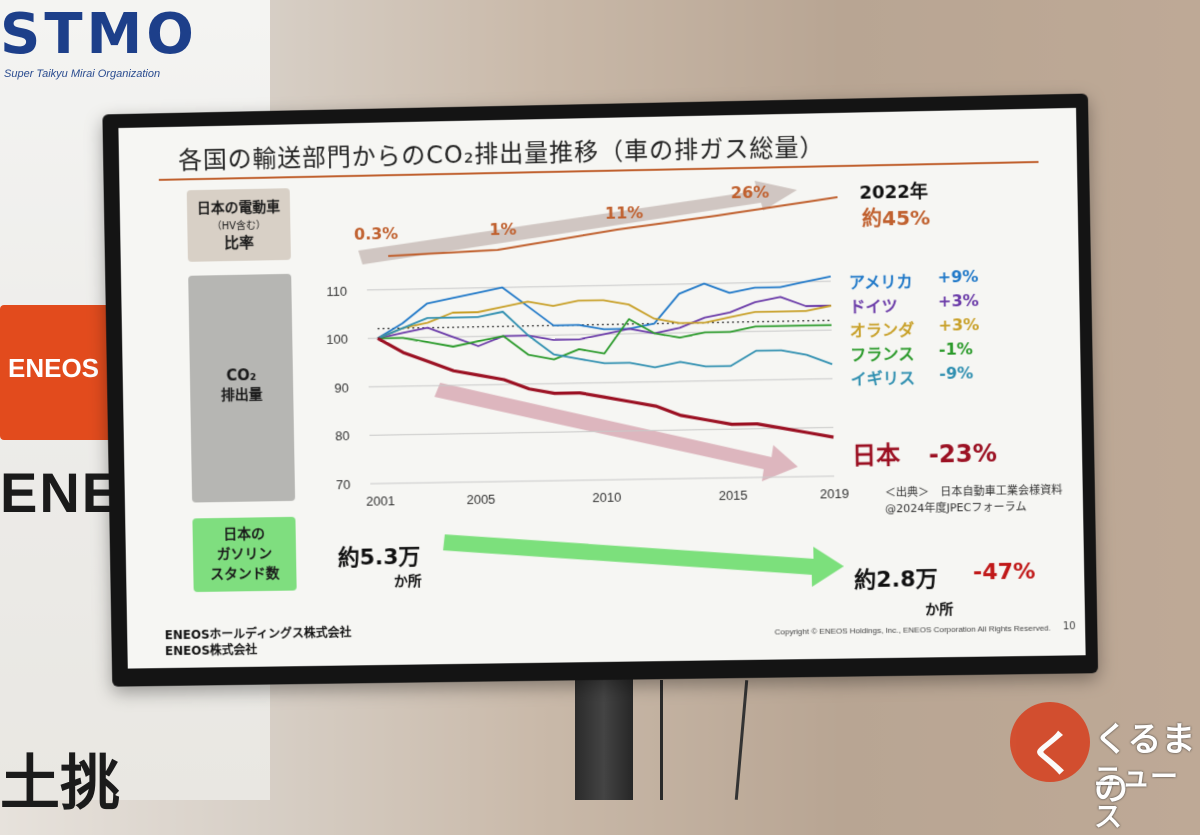  I want to click on legend-country: イギリス, so click(882, 378).